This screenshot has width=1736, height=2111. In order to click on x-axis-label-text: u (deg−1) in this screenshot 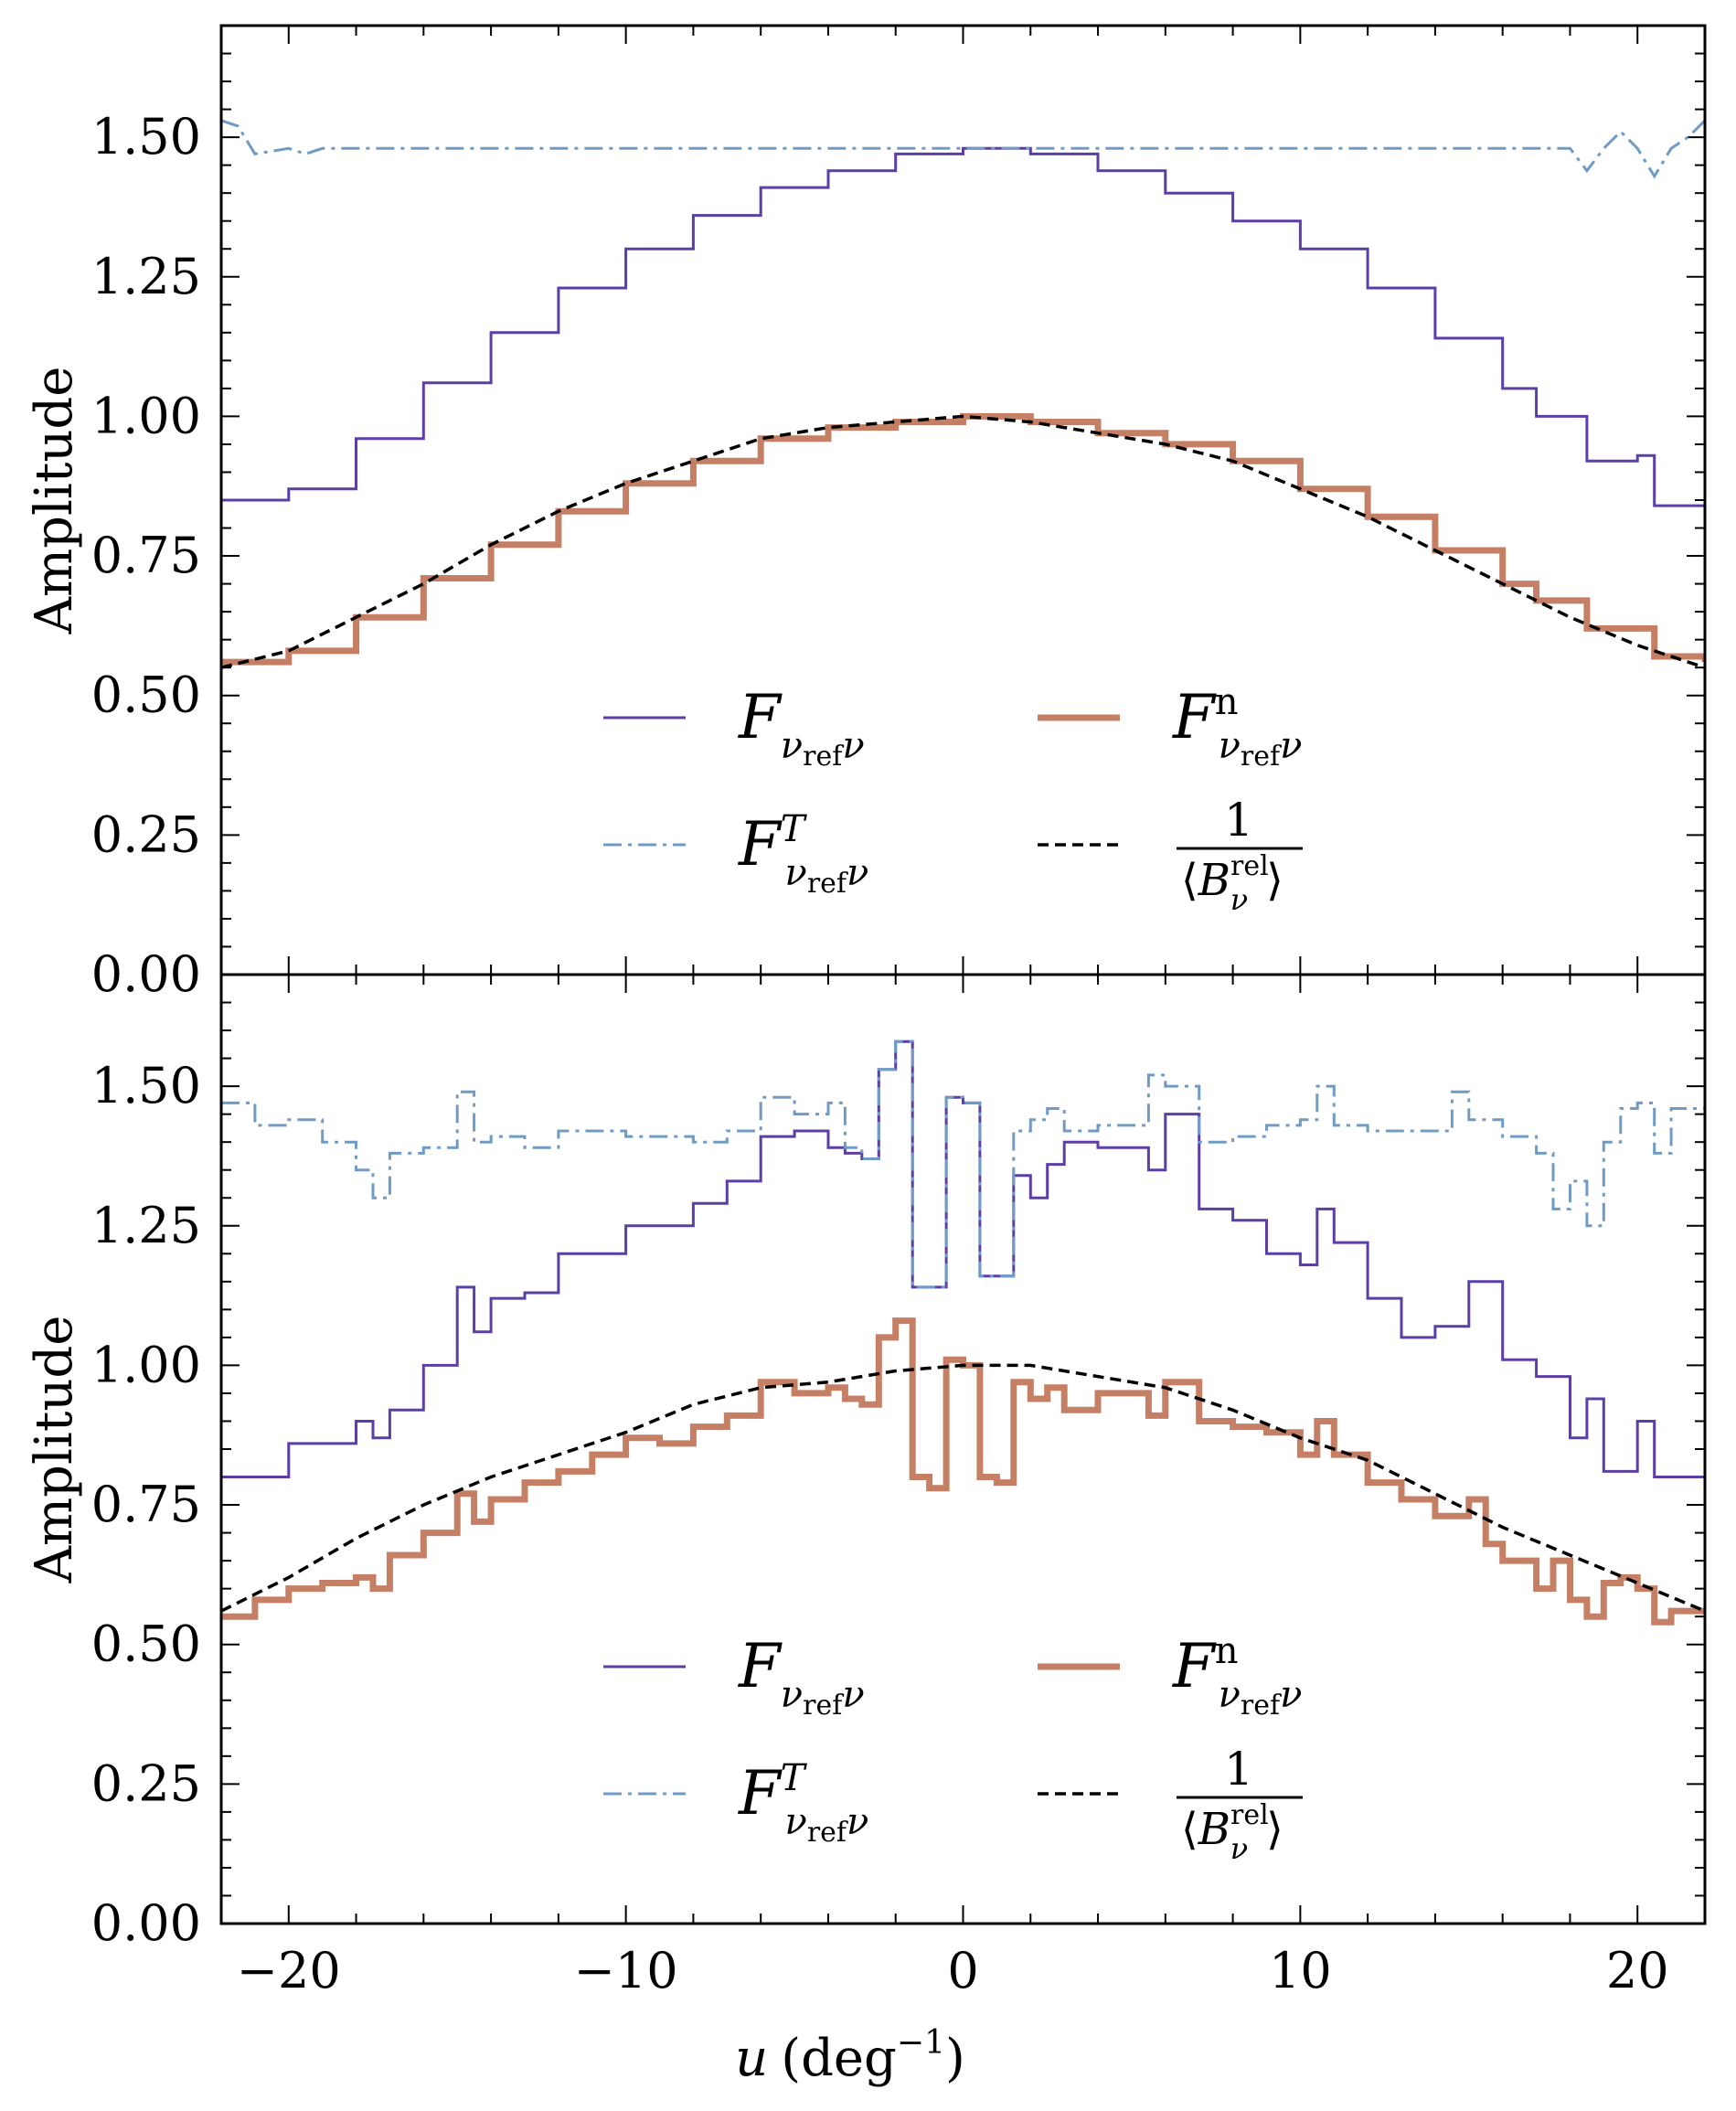, I will do `click(850, 2056)`.